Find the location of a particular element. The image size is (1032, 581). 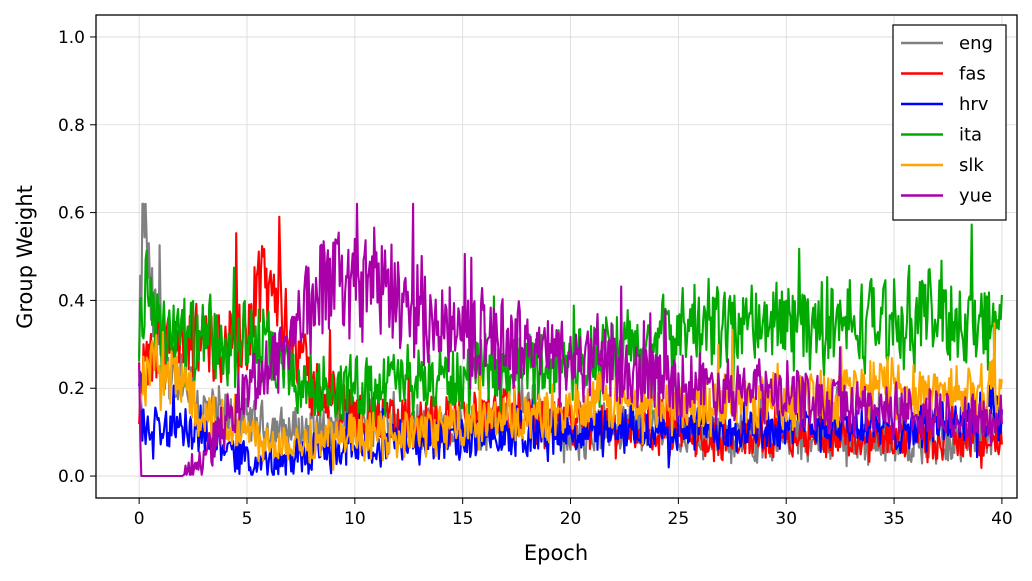

x-axis-title: Epoch is located at coordinates (556, 553).